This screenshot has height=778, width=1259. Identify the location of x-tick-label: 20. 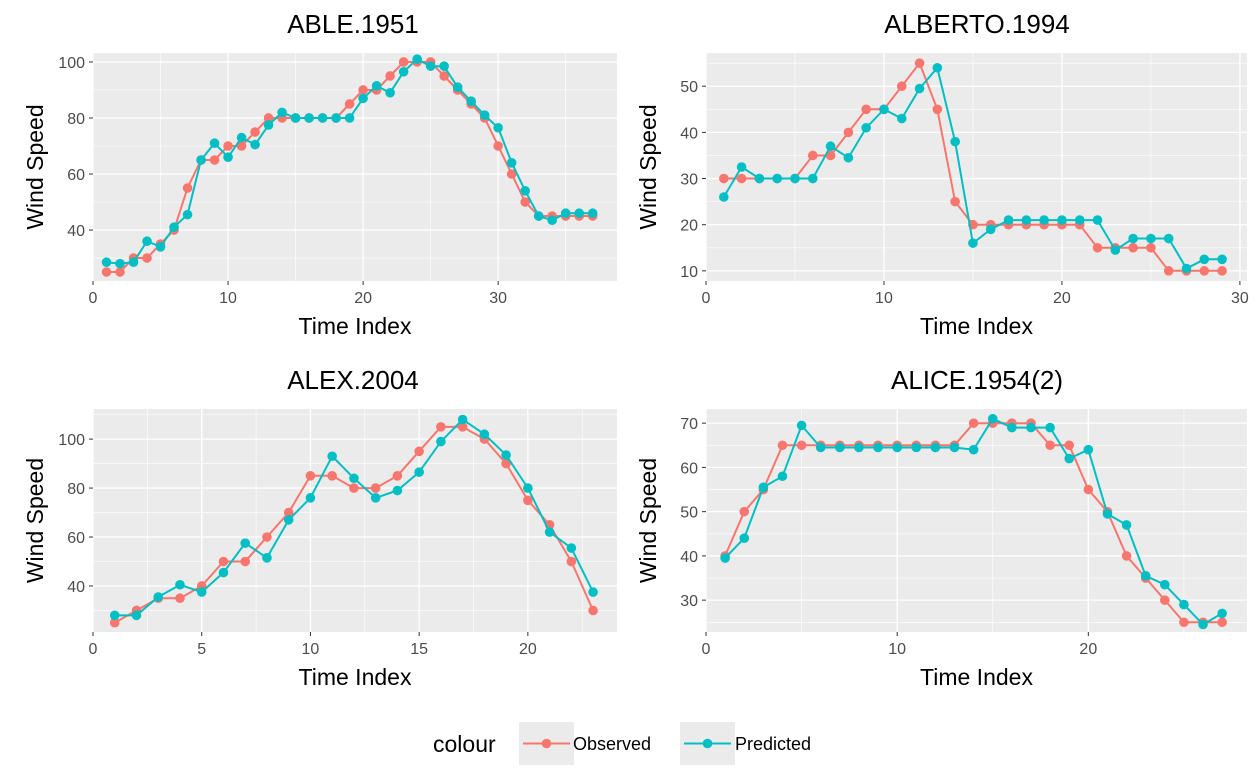
(1062, 298).